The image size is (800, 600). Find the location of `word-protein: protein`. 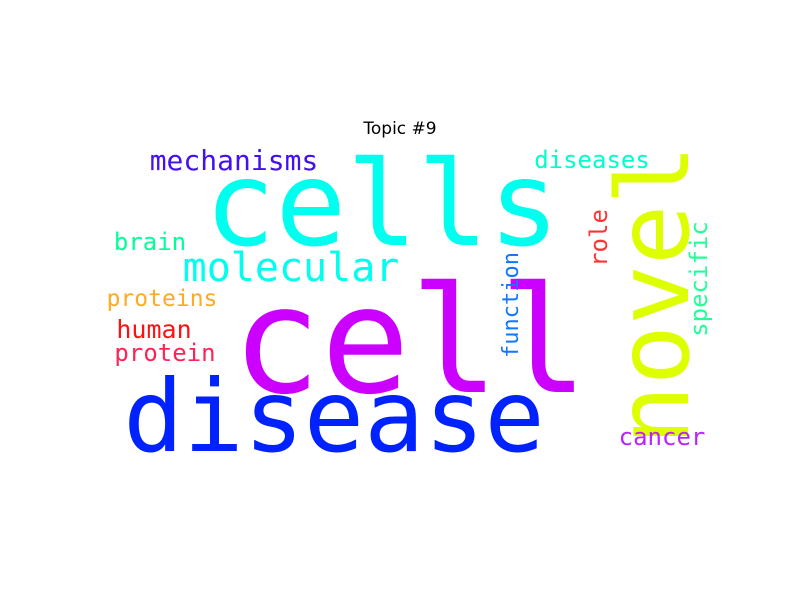

word-protein: protein is located at coordinates (164, 353).